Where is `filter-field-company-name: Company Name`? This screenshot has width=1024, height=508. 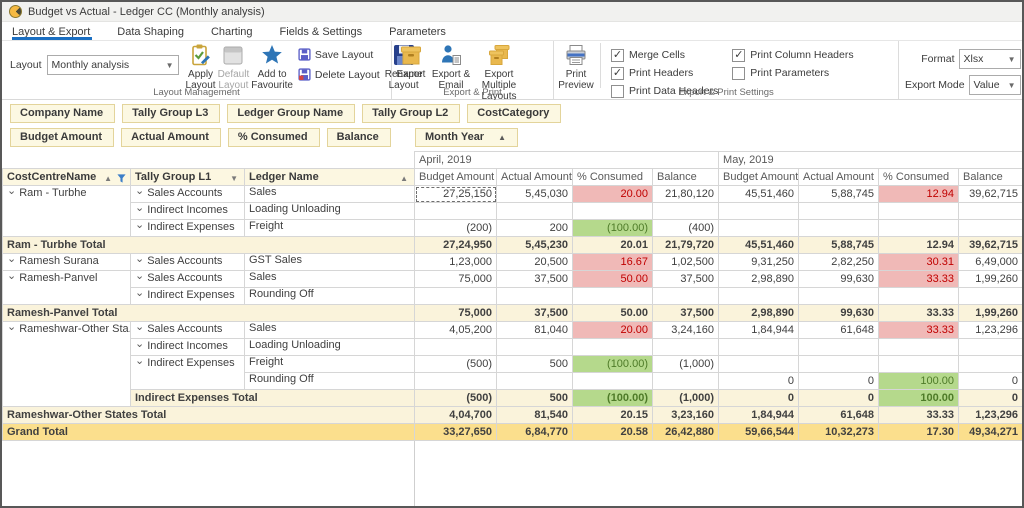 filter-field-company-name: Company Name is located at coordinates (63, 113).